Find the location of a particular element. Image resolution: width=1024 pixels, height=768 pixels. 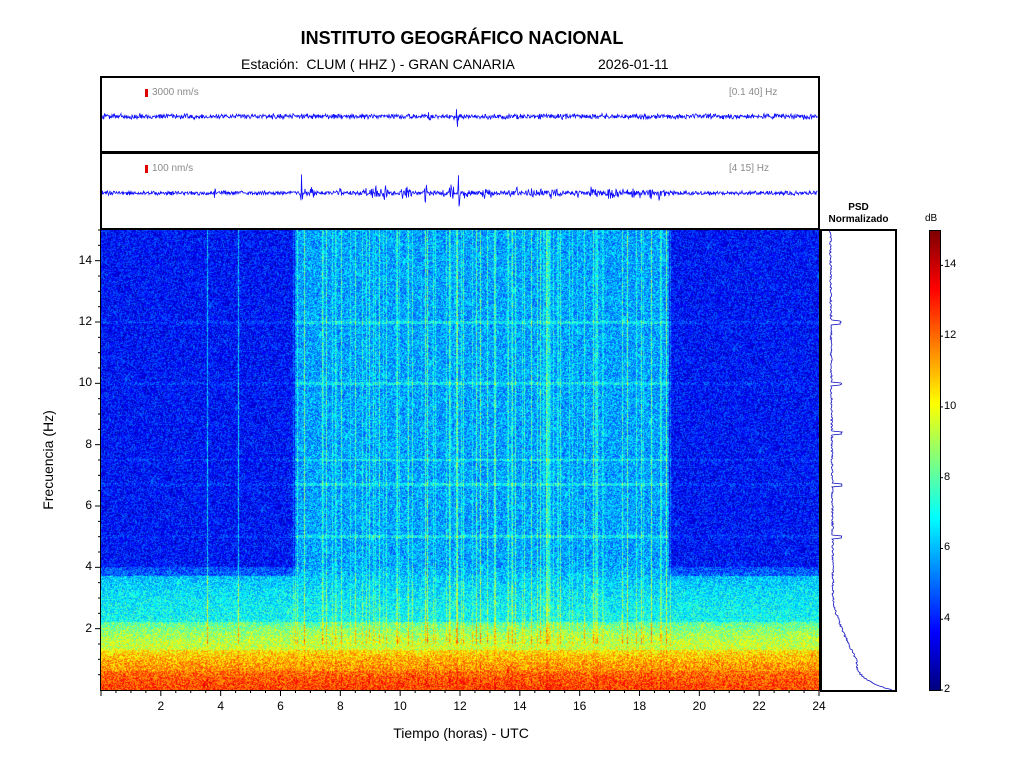

trace-path-broadband is located at coordinates (460, 118).